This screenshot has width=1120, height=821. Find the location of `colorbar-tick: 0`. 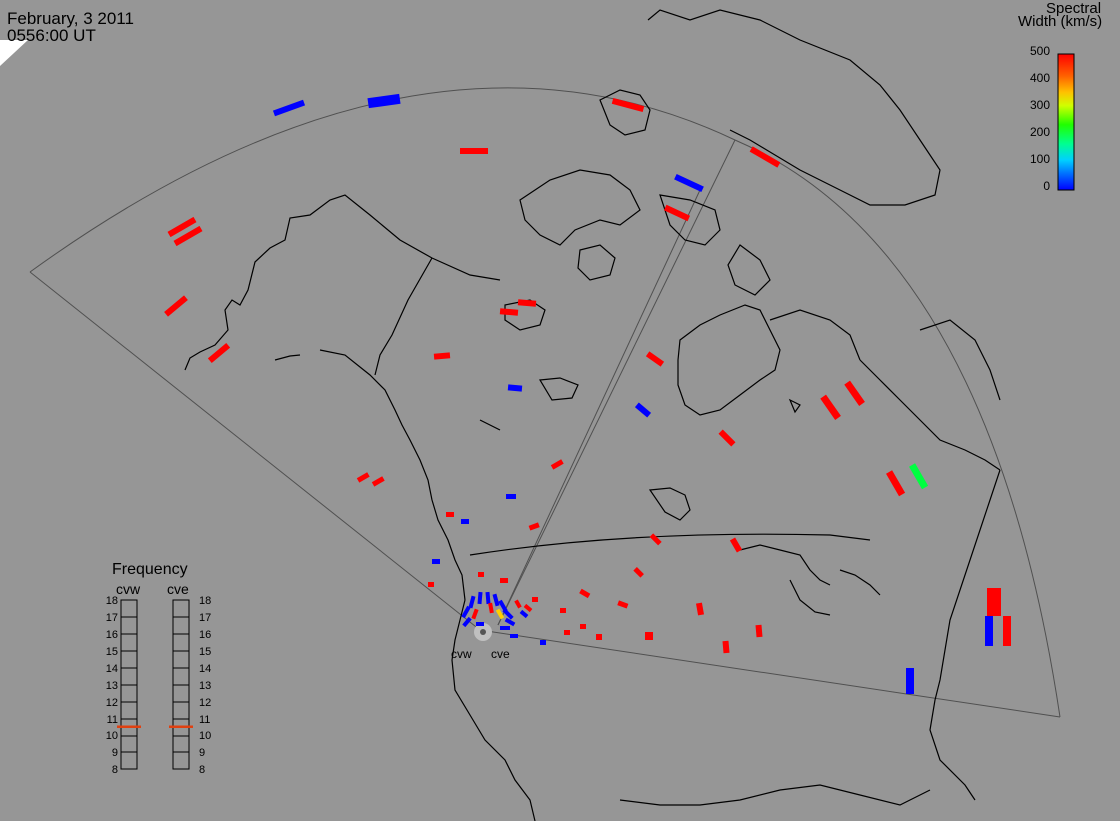

colorbar-tick: 0 is located at coordinates (1046, 186).